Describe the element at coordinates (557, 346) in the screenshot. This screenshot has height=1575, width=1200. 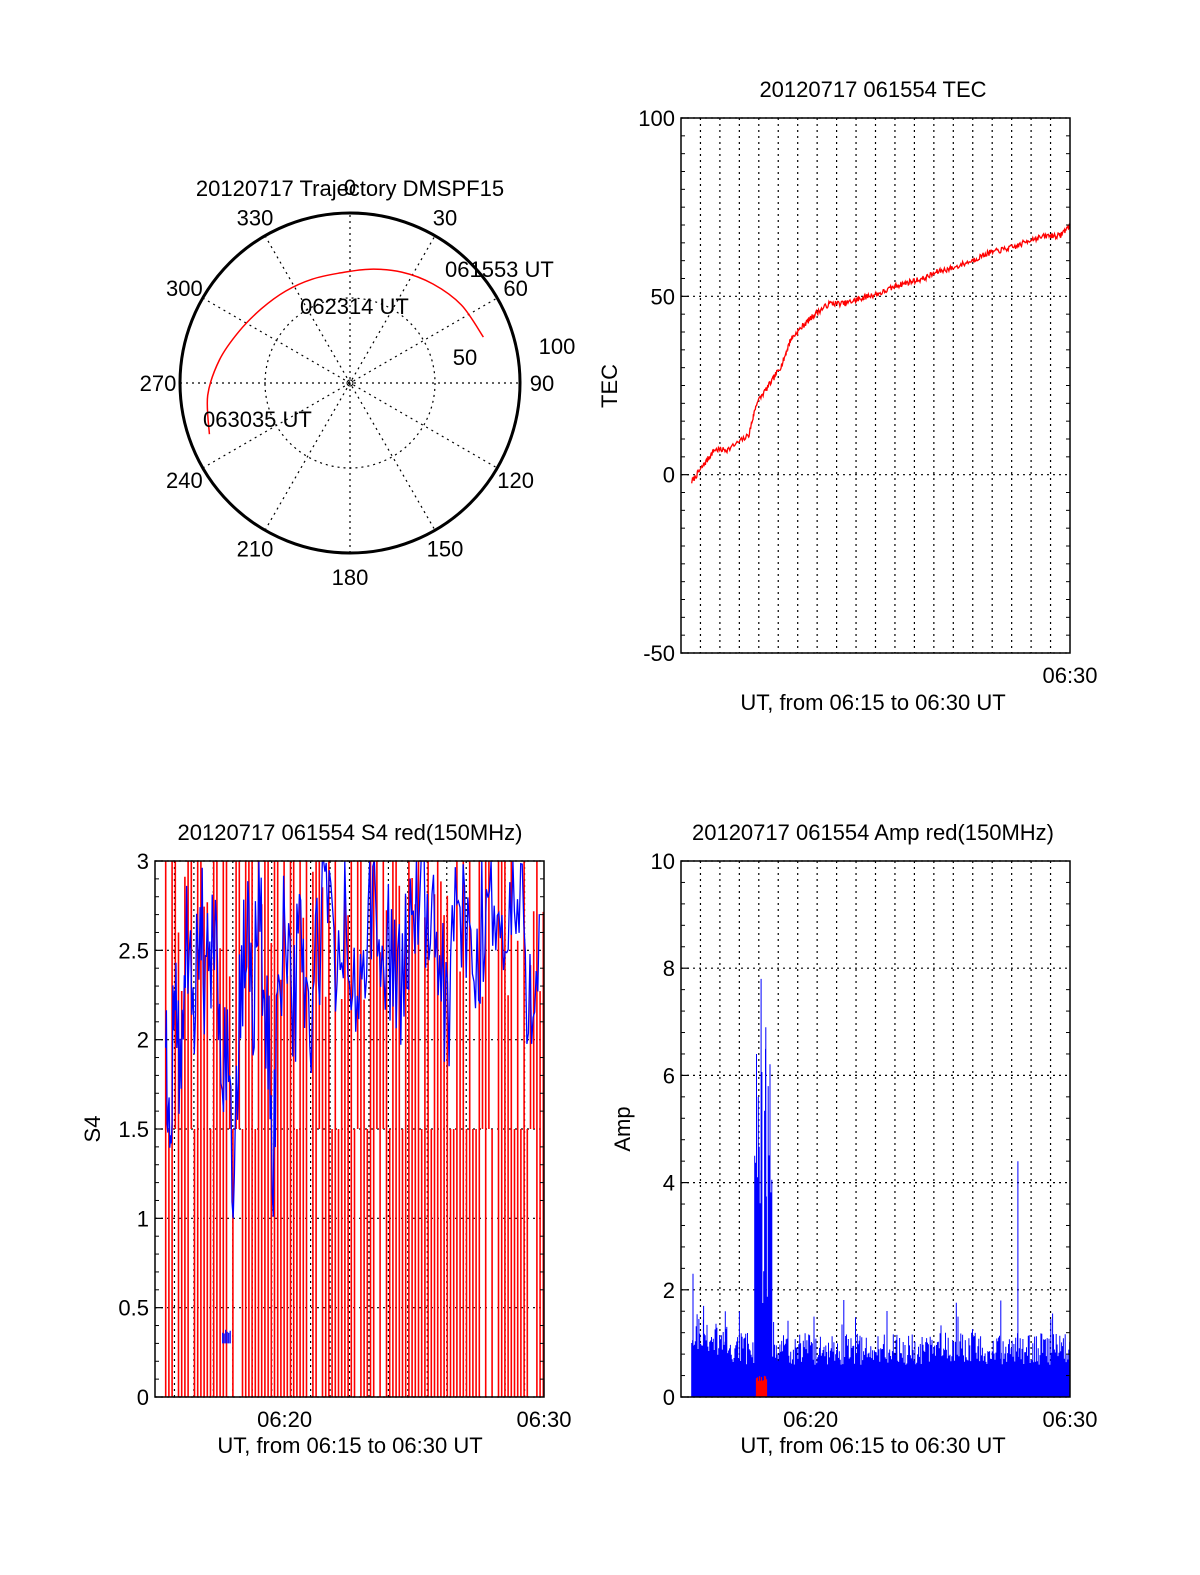
I see `polar-radial-label-100: 100` at that location.